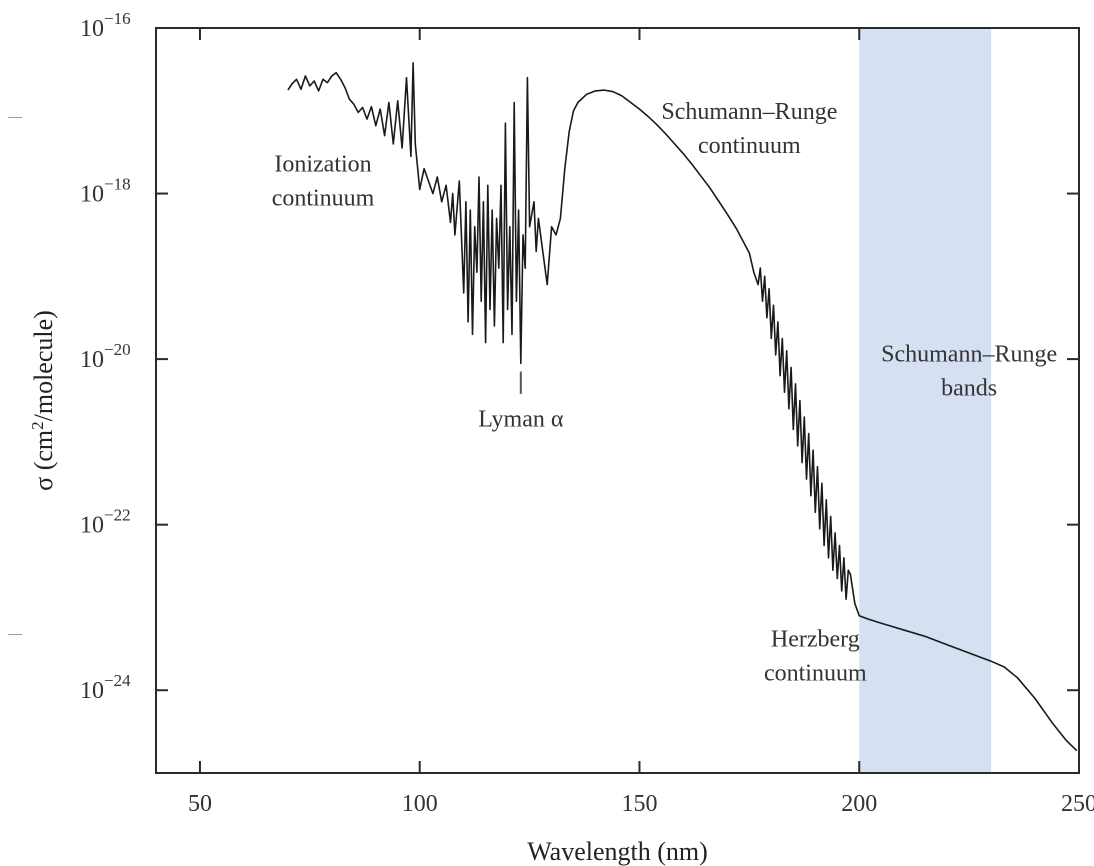 Image resolution: width=1094 pixels, height=866 pixels. Describe the element at coordinates (815, 639) in the screenshot. I see `annotation-herzberg: Herzberg` at that location.